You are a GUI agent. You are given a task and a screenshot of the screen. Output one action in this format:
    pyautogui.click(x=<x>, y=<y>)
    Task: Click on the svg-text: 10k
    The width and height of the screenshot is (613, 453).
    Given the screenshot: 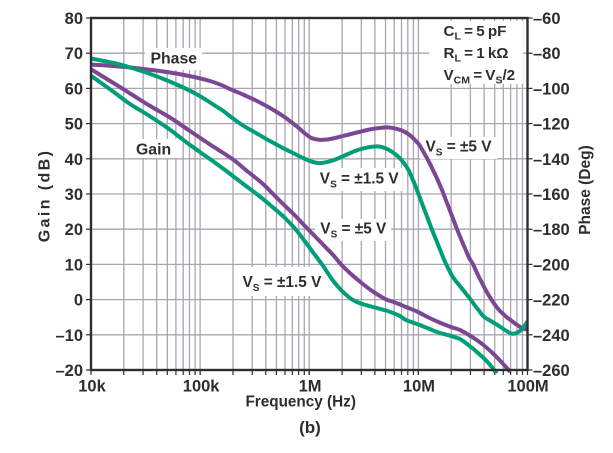 What is the action you would take?
    pyautogui.click(x=92, y=387)
    